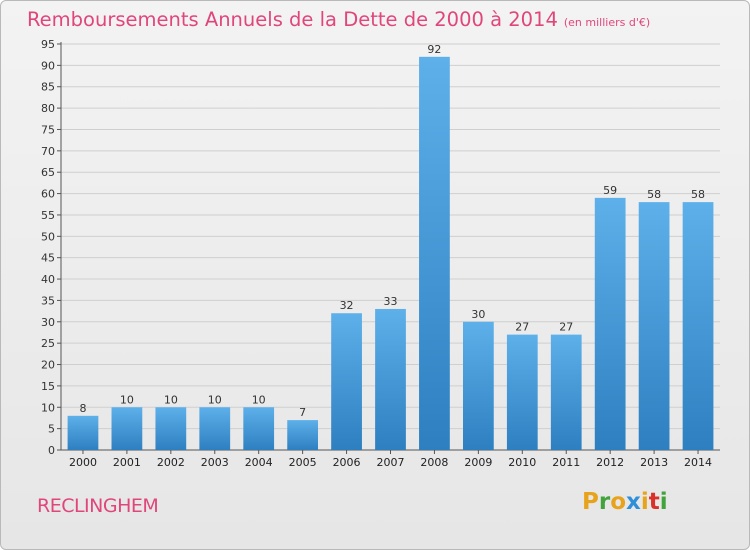 The image size is (750, 550). What do you see at coordinates (127, 462) in the screenshot?
I see `x-tick-label: 2001` at bounding box center [127, 462].